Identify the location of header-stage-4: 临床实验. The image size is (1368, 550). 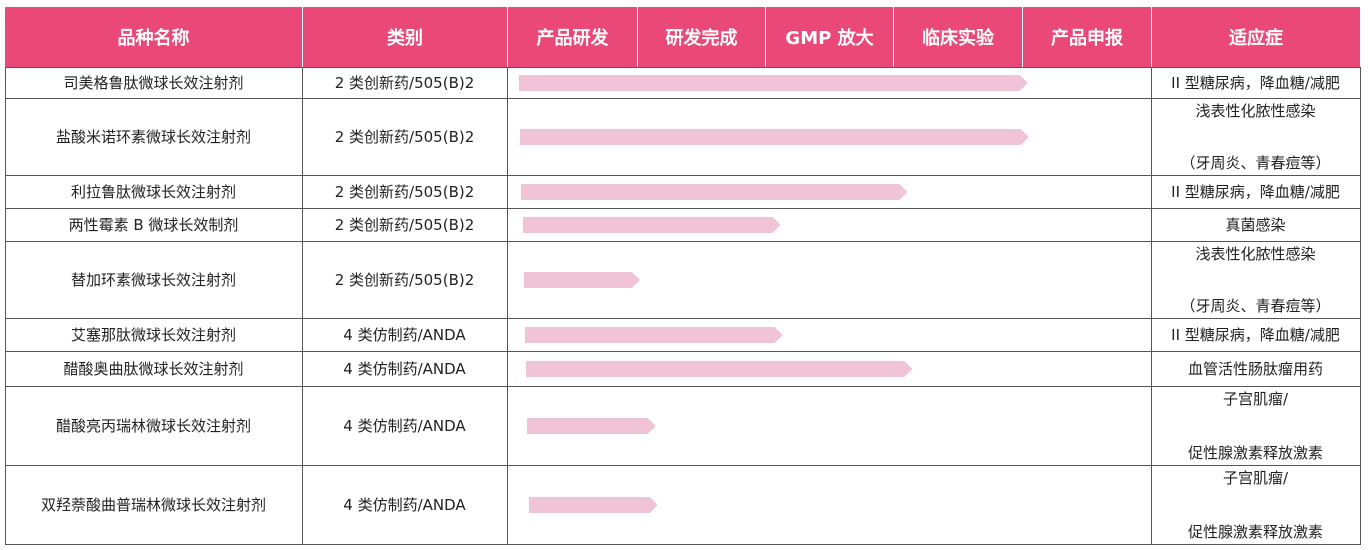
(957, 37).